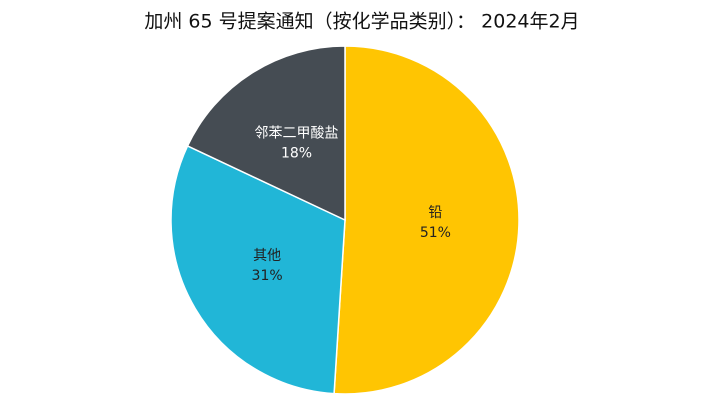 The image size is (725, 408). I want to click on slice-value-label: 31%, so click(267, 276).